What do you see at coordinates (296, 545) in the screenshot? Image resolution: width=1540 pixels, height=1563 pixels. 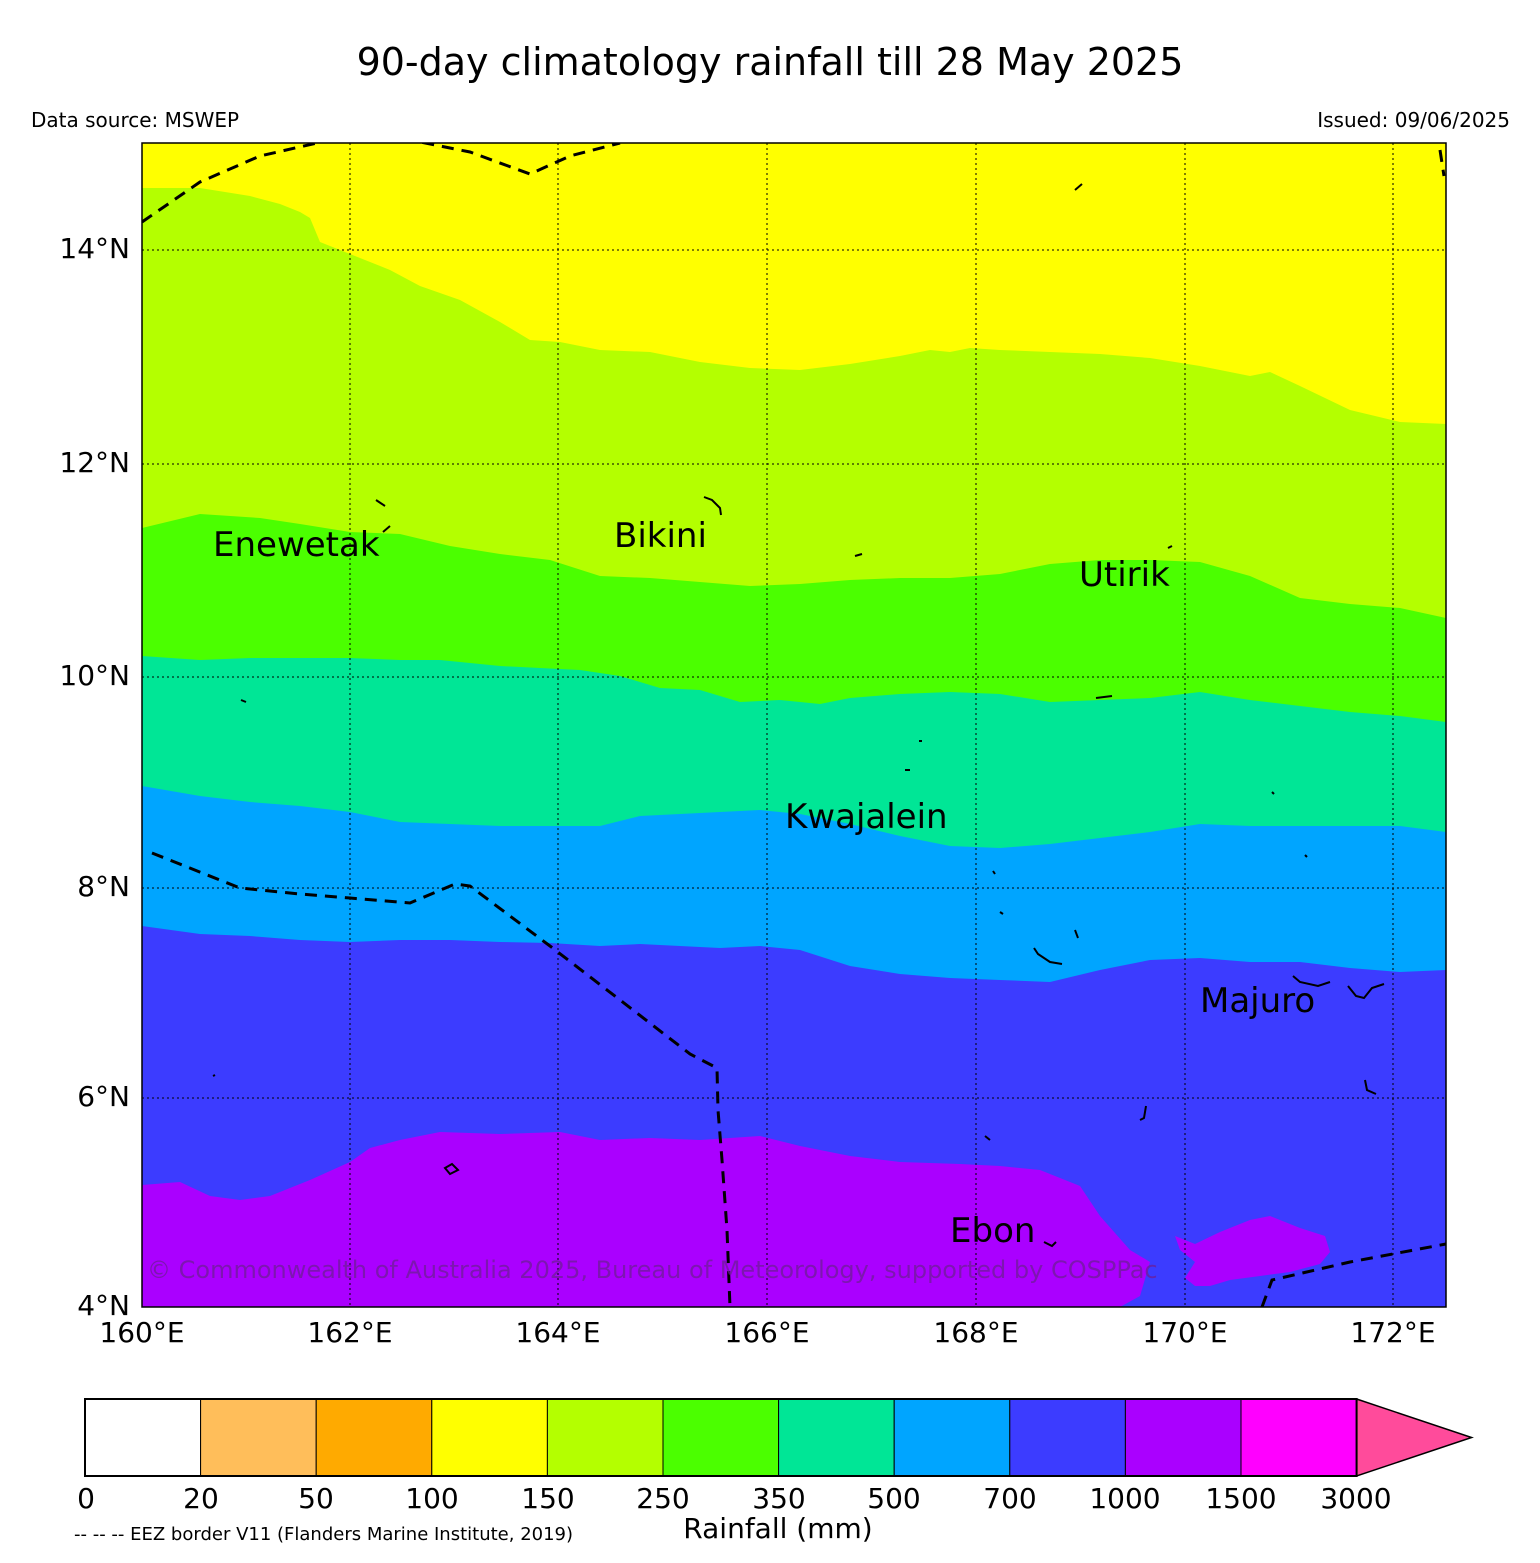 I see `place-label-enewetak: Enewetak` at bounding box center [296, 545].